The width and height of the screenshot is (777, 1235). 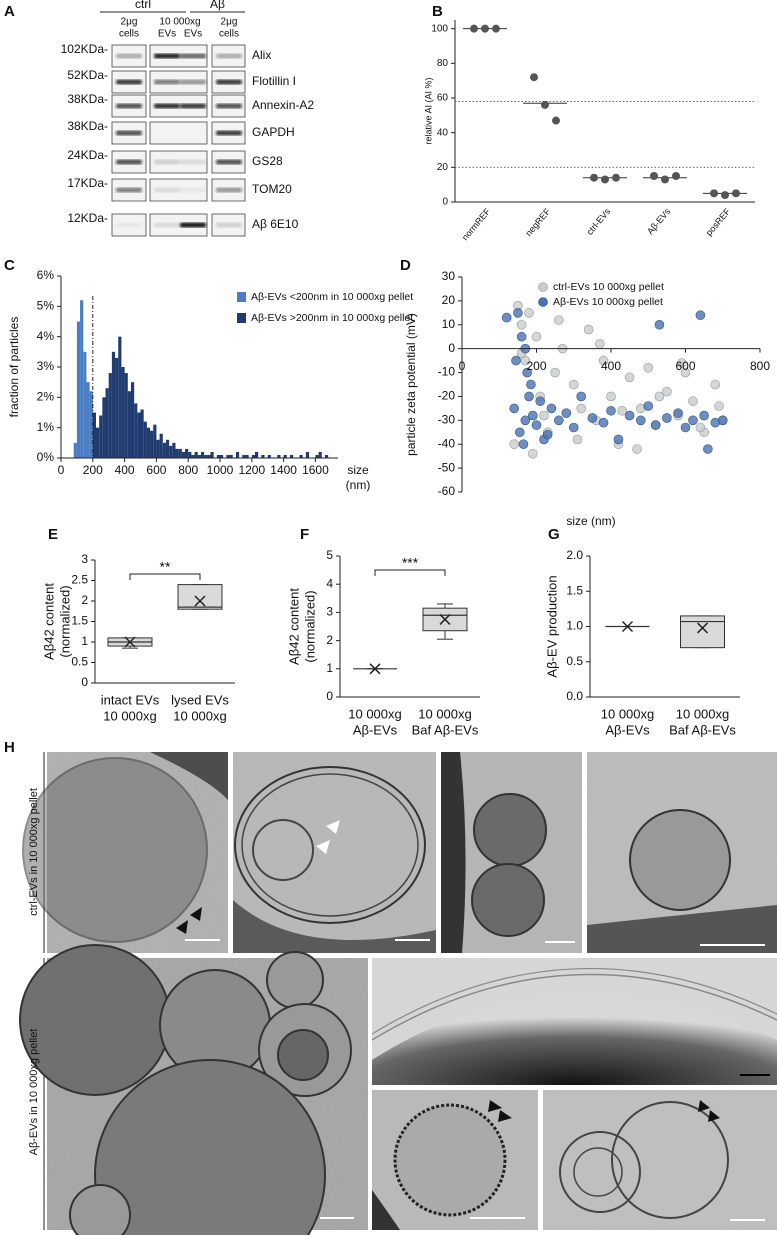 I want to click on lane-header: EVs, so click(x=193, y=34).